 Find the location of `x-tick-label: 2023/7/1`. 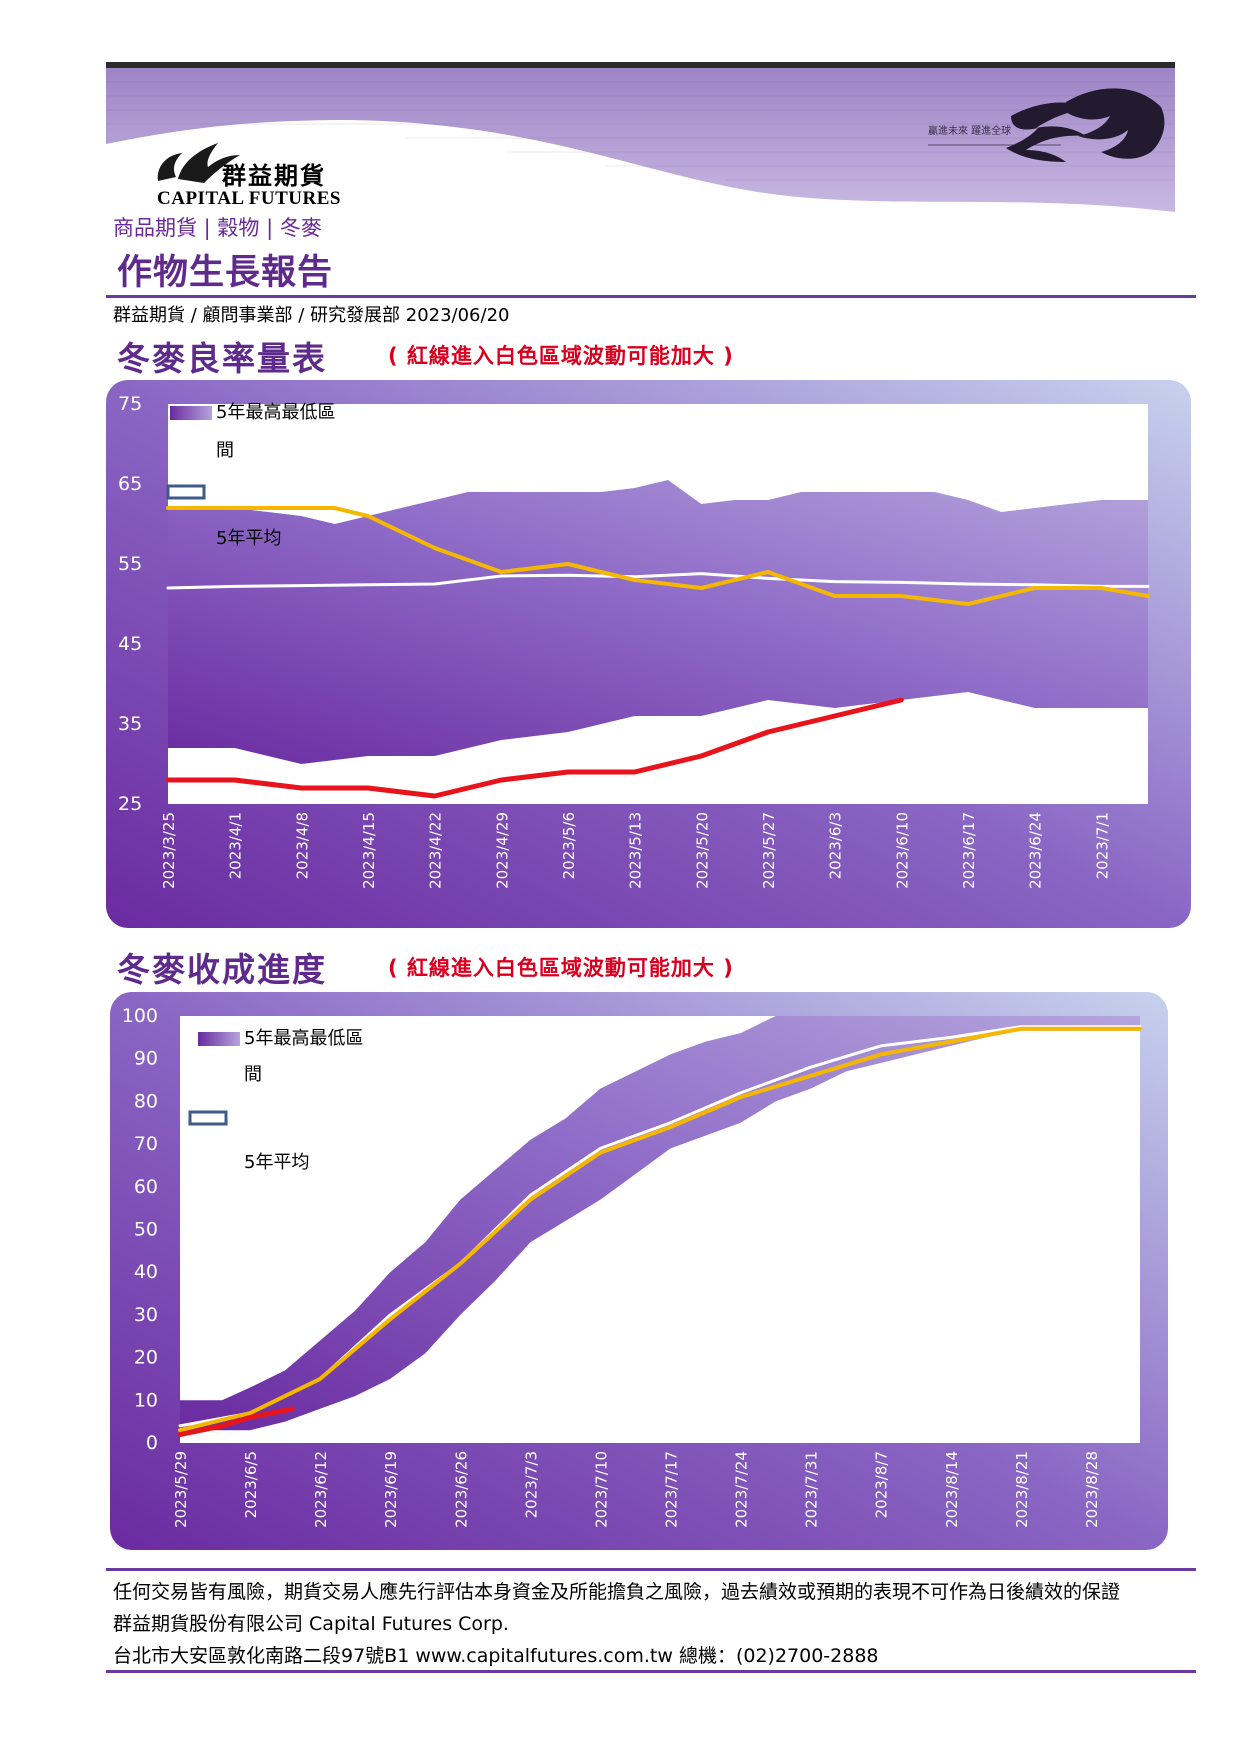

x-tick-label: 2023/7/1 is located at coordinates (1102, 845).